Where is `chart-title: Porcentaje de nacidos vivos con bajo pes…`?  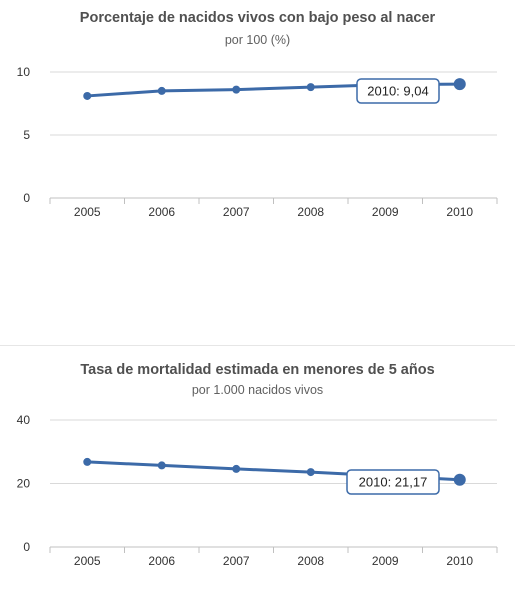
chart-title: Porcentaje de nacidos vivos con bajo pes… is located at coordinates (257, 18).